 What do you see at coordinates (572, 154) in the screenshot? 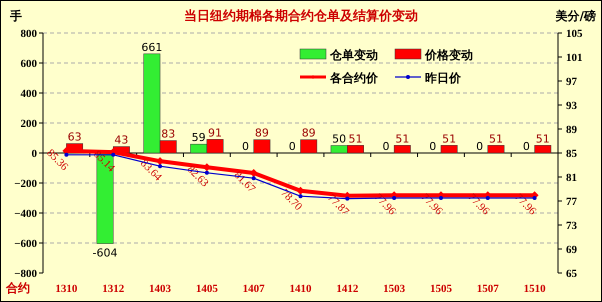
I see `y2-tick-label: 85` at bounding box center [572, 154].